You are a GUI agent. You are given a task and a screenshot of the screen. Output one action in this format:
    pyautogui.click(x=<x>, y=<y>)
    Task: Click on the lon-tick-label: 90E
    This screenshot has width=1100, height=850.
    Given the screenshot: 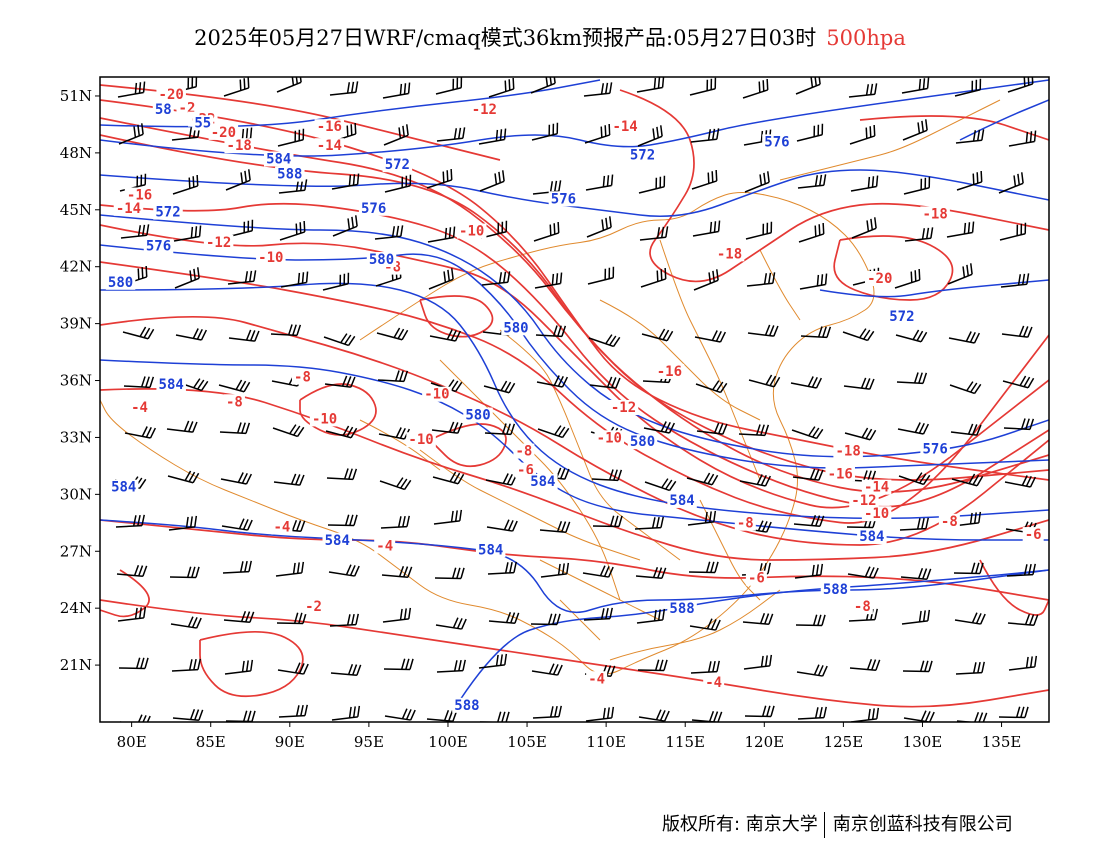 What is the action you would take?
    pyautogui.click(x=290, y=742)
    